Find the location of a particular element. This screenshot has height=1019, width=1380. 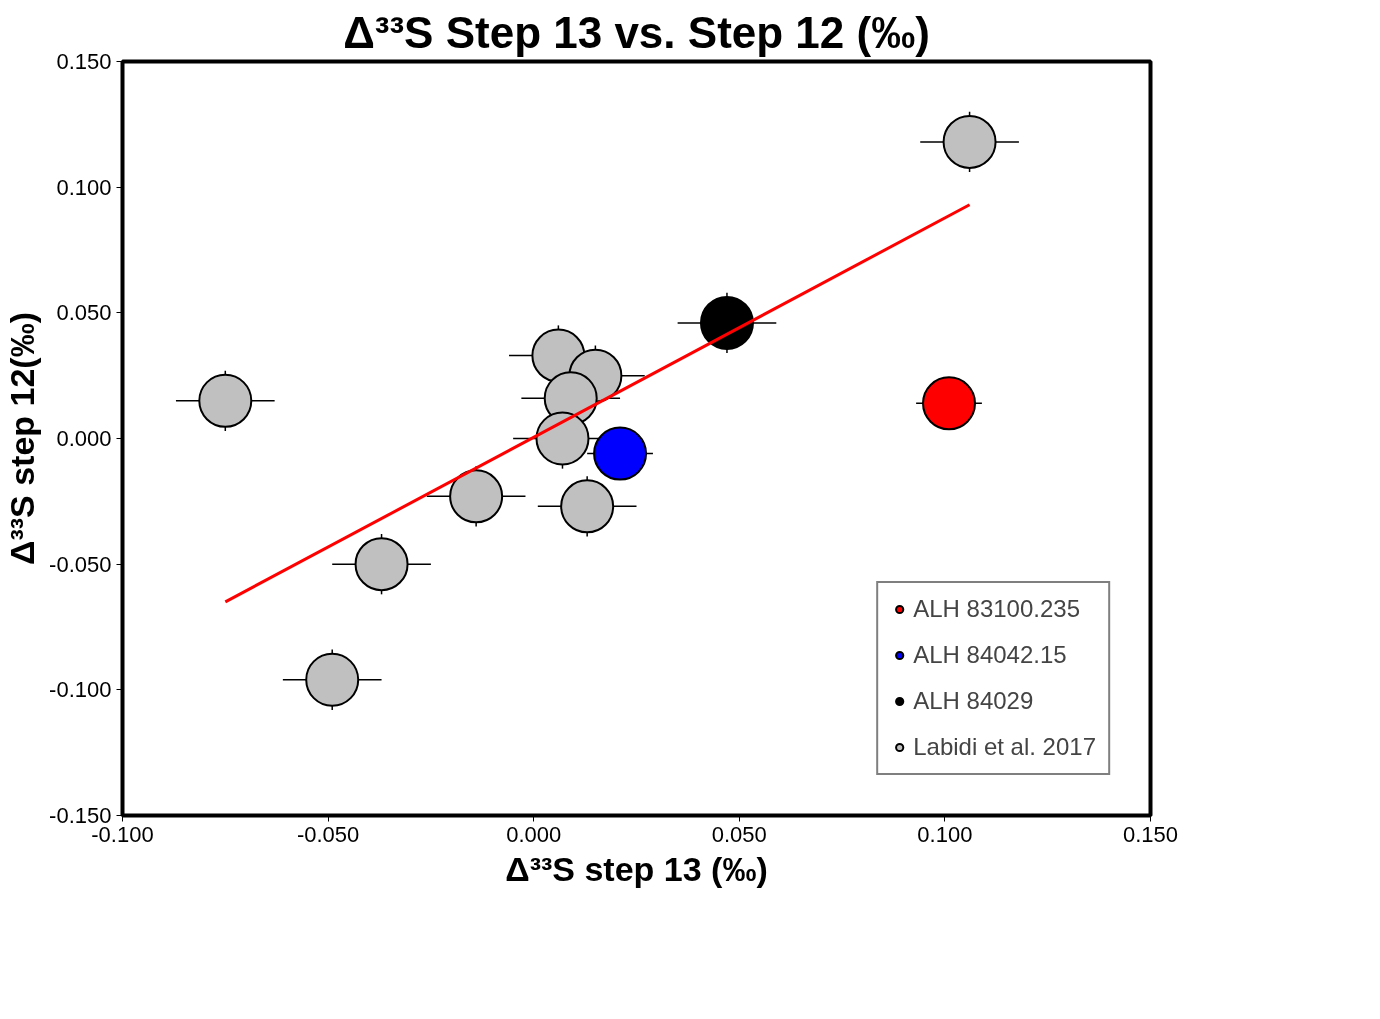

y-axis-title: Δ³³S step 12(‰) is located at coordinates (22, 438).